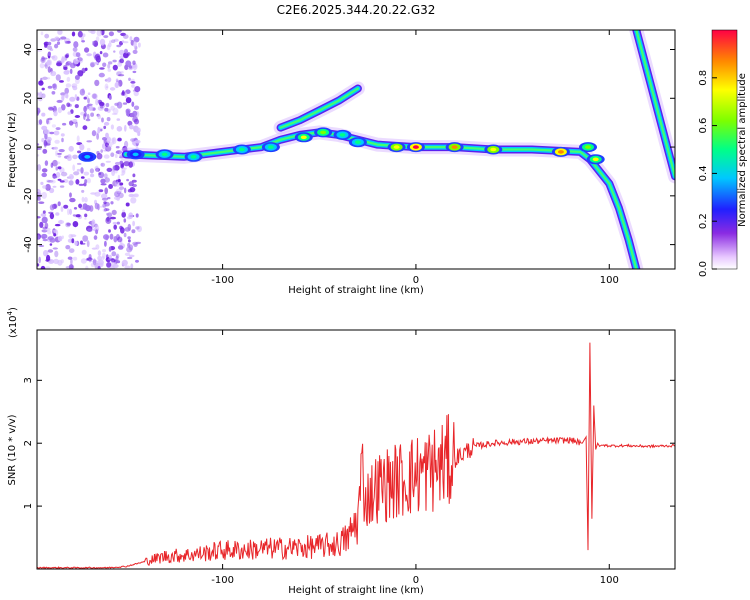 The width and height of the screenshot is (750, 600). What do you see at coordinates (703, 78) in the screenshot?
I see `colorbar-tick-label: 0.8` at bounding box center [703, 78].